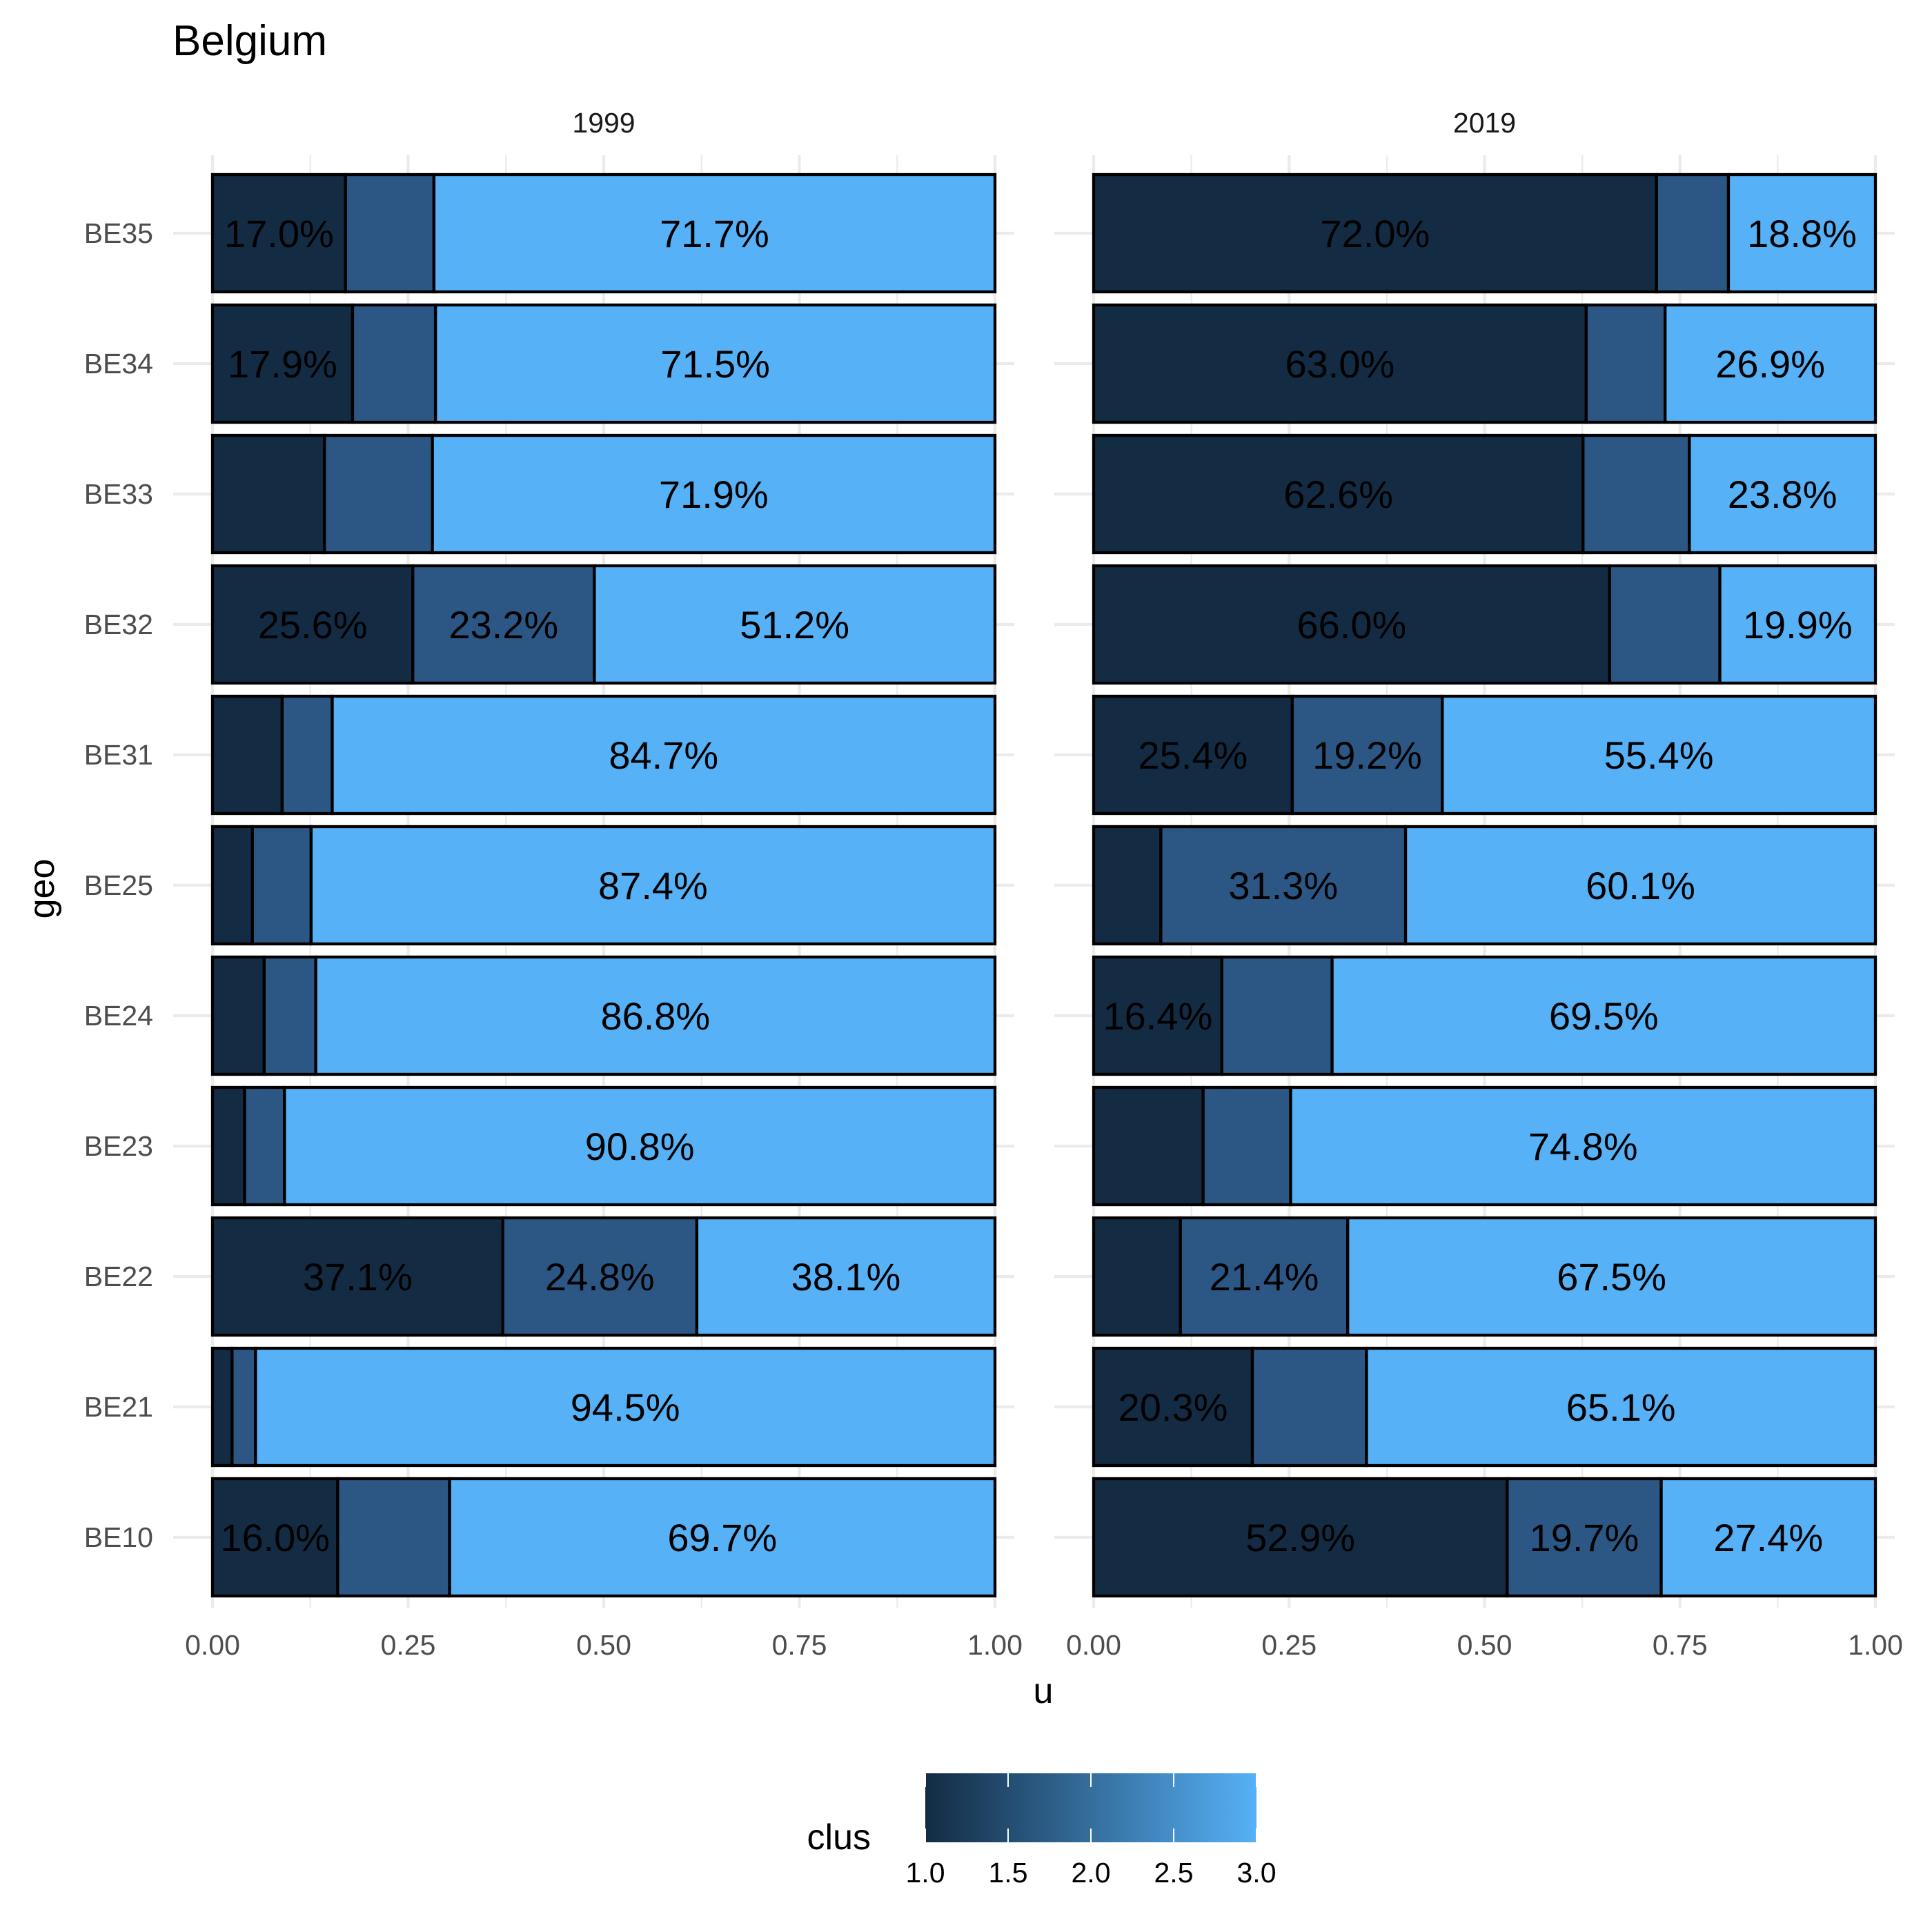 The width and height of the screenshot is (1932, 1932). What do you see at coordinates (600, 1277) in the screenshot?
I see `bar-label: 24.8%` at bounding box center [600, 1277].